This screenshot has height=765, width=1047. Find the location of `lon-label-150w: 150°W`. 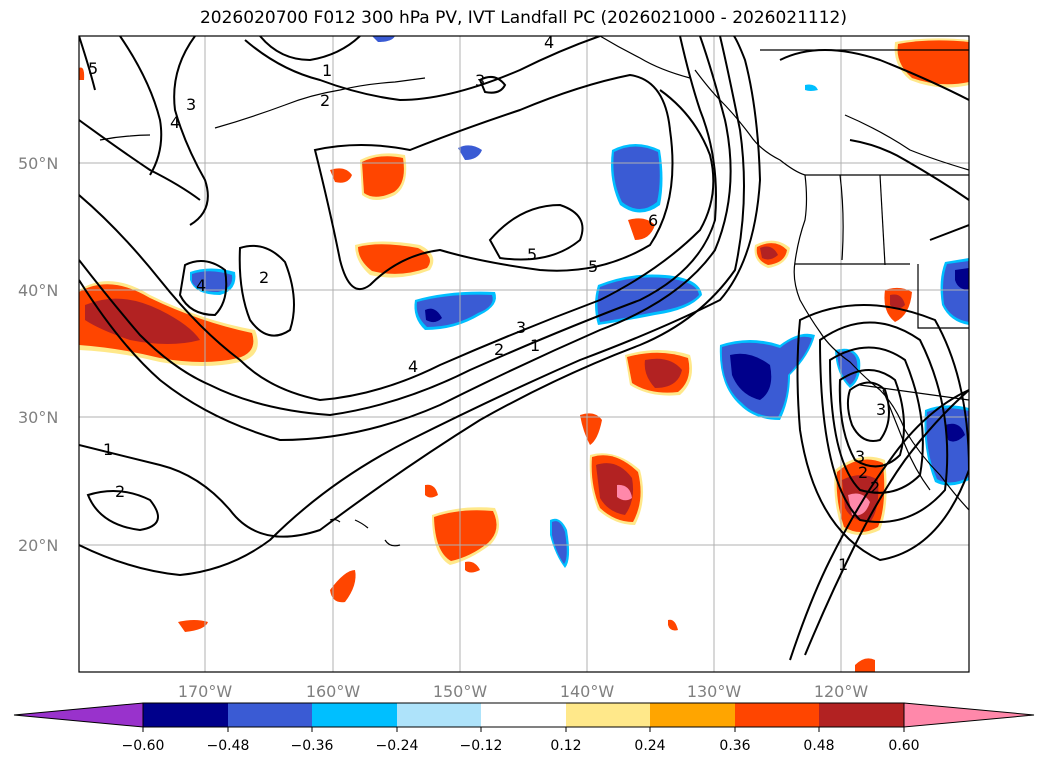

lon-label-150w: 150°W is located at coordinates (460, 691).